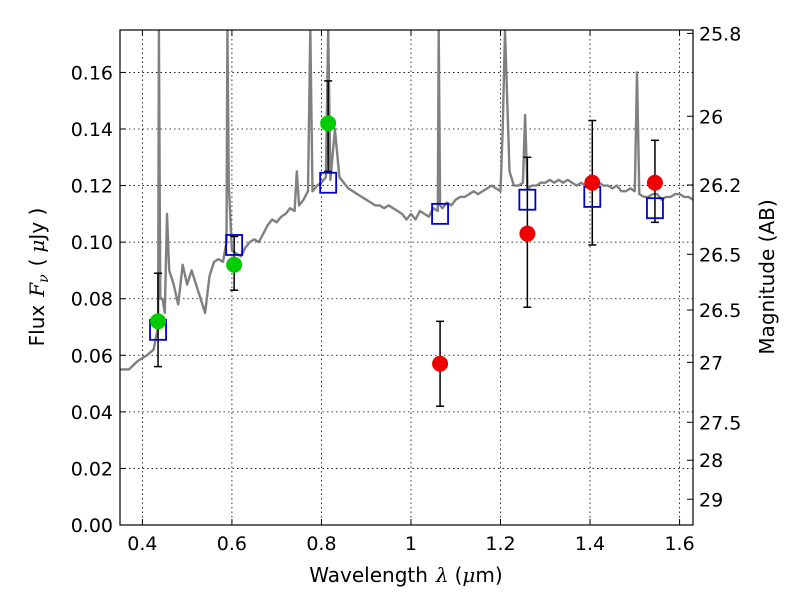 The height and width of the screenshot is (600, 800). I want to click on y-axis-ticks: 0.00 0.02 0.04 0.06 0.08 0.10 0.12 0.14 0.16, so click(98, 299).